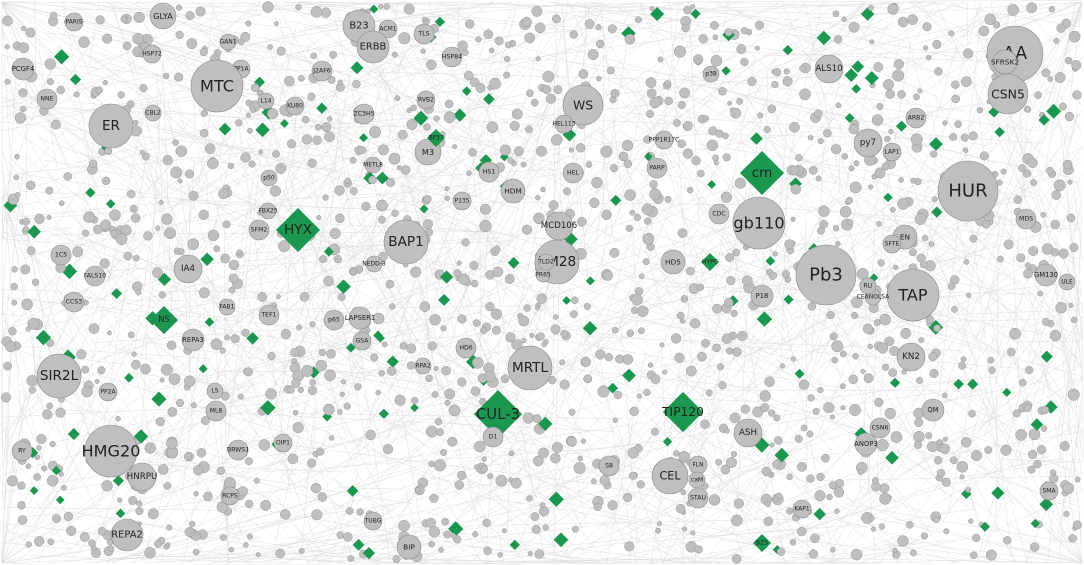 The height and width of the screenshot is (565, 1084). Describe the element at coordinates (1046, 275) in the screenshot. I see `node-gm130: GM130` at that location.